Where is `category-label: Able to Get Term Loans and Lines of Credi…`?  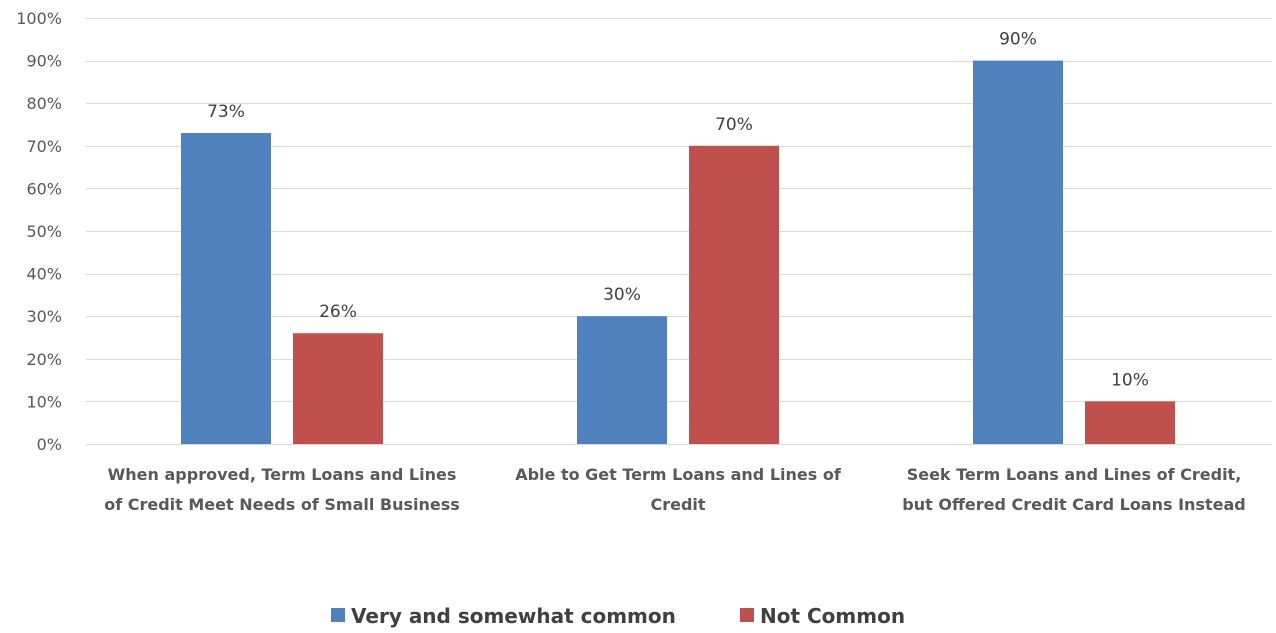
category-label: Able to Get Term Loans and Lines of Credi… is located at coordinates (678, 489).